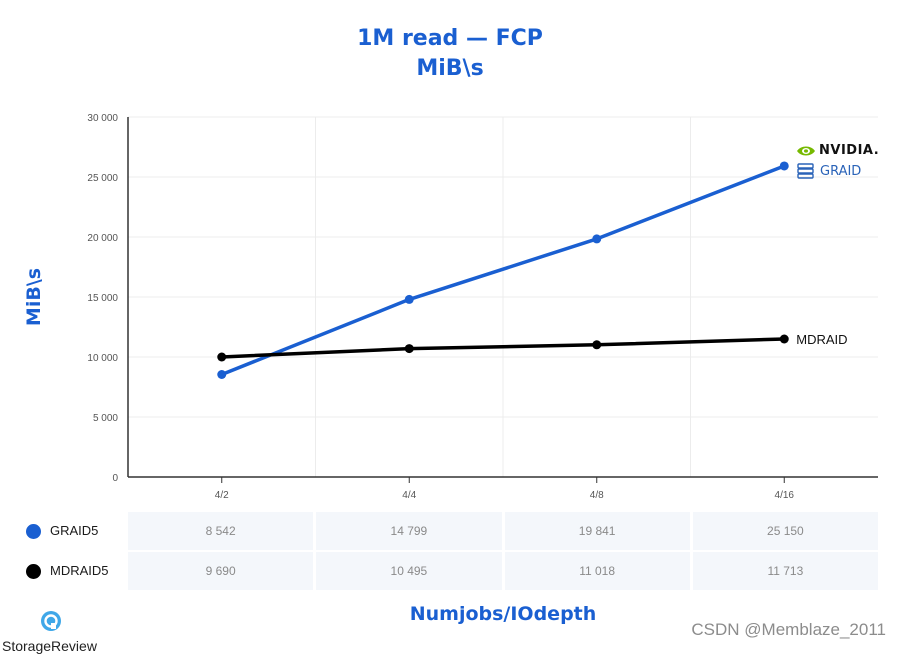 The height and width of the screenshot is (654, 900). I want to click on watermark: CSDN @Memblaze_2011, so click(788, 629).